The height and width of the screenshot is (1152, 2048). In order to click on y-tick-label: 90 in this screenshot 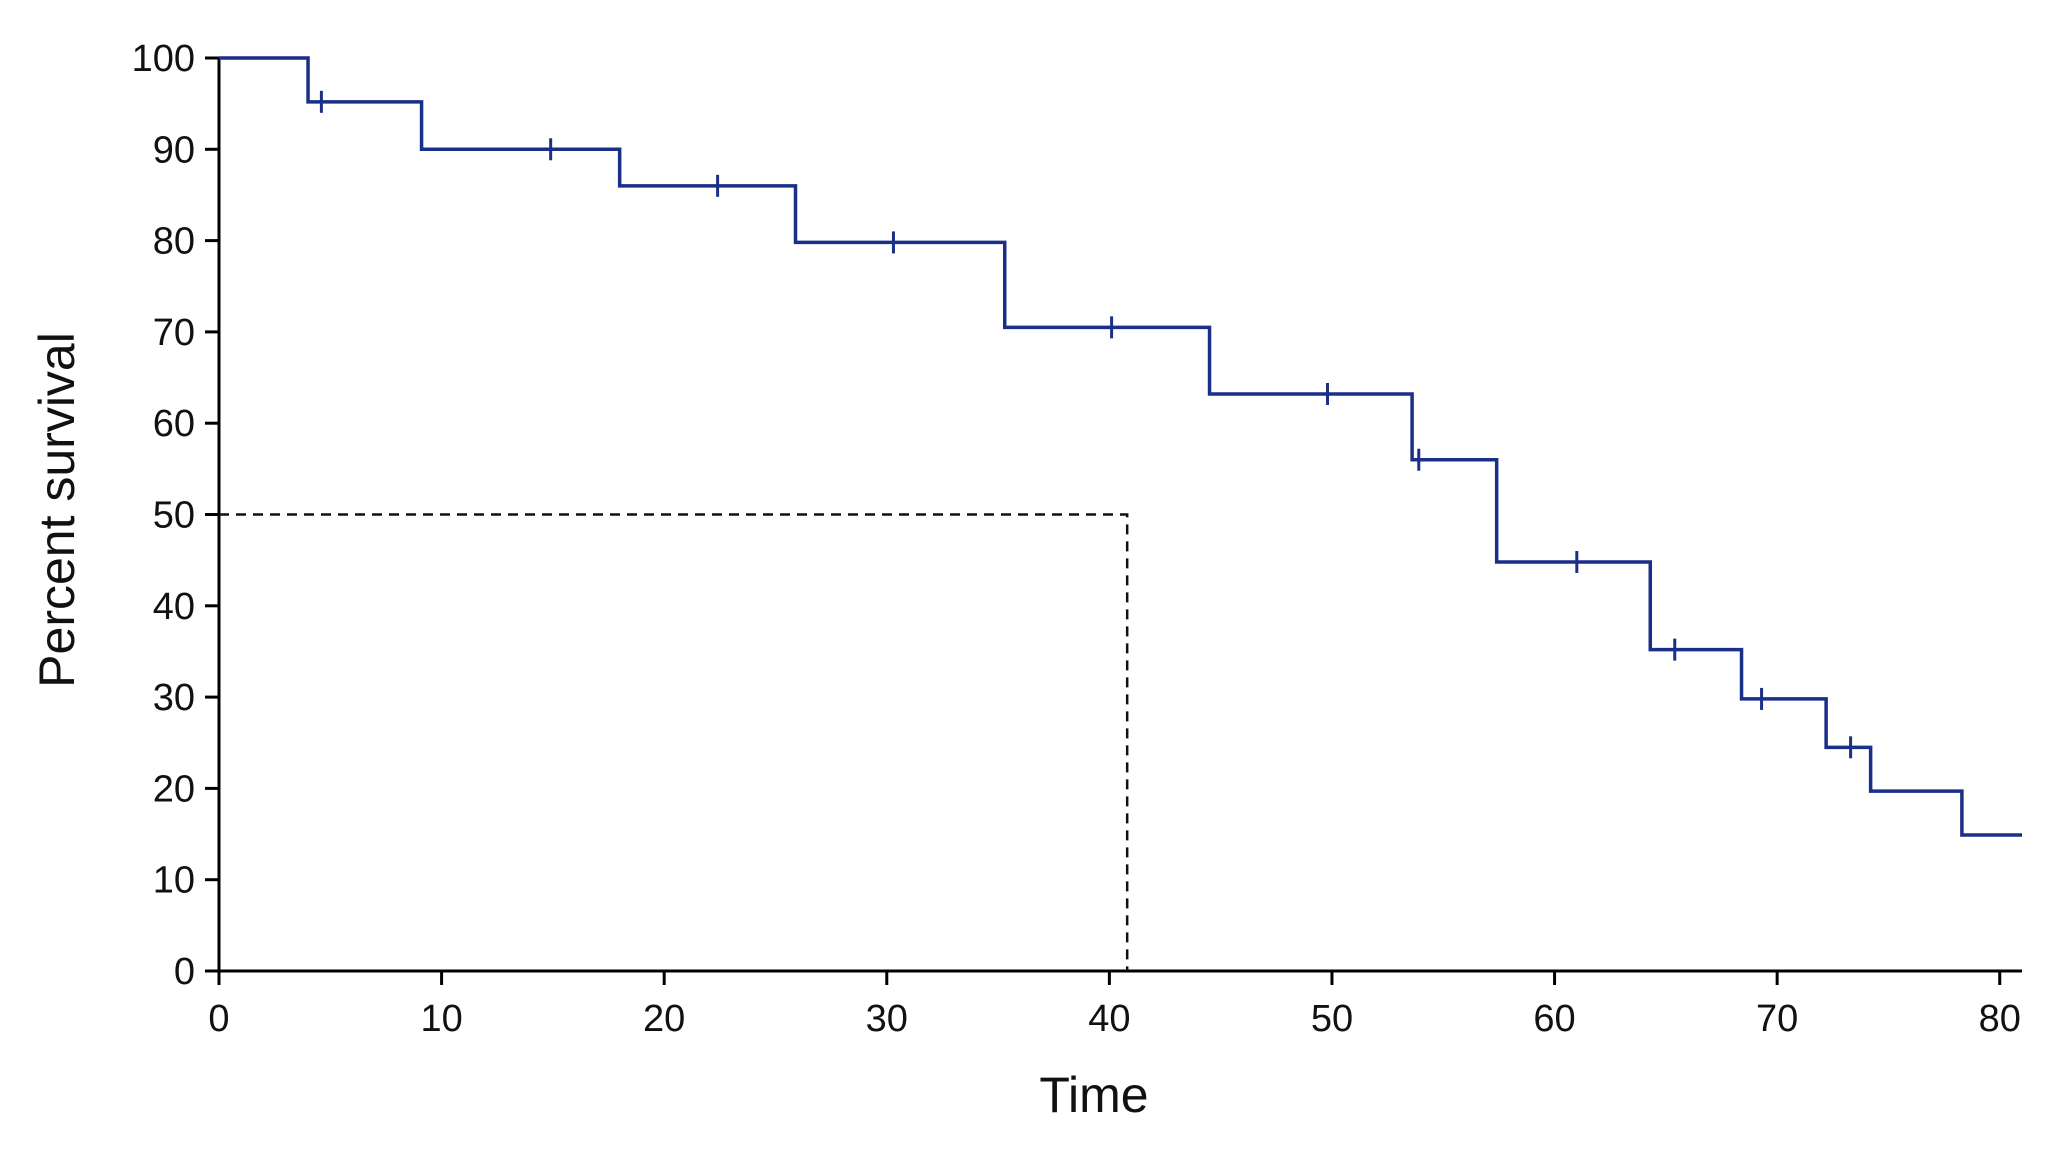, I will do `click(174, 150)`.